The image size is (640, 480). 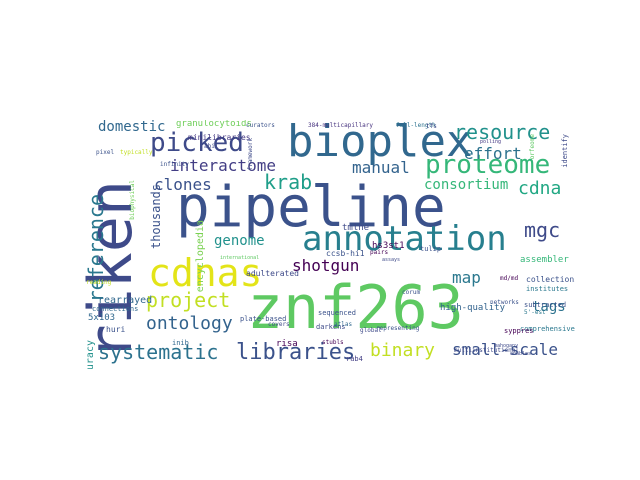 What do you see at coordinates (493, 154) in the screenshot?
I see `cloud-word-18: effort` at bounding box center [493, 154].